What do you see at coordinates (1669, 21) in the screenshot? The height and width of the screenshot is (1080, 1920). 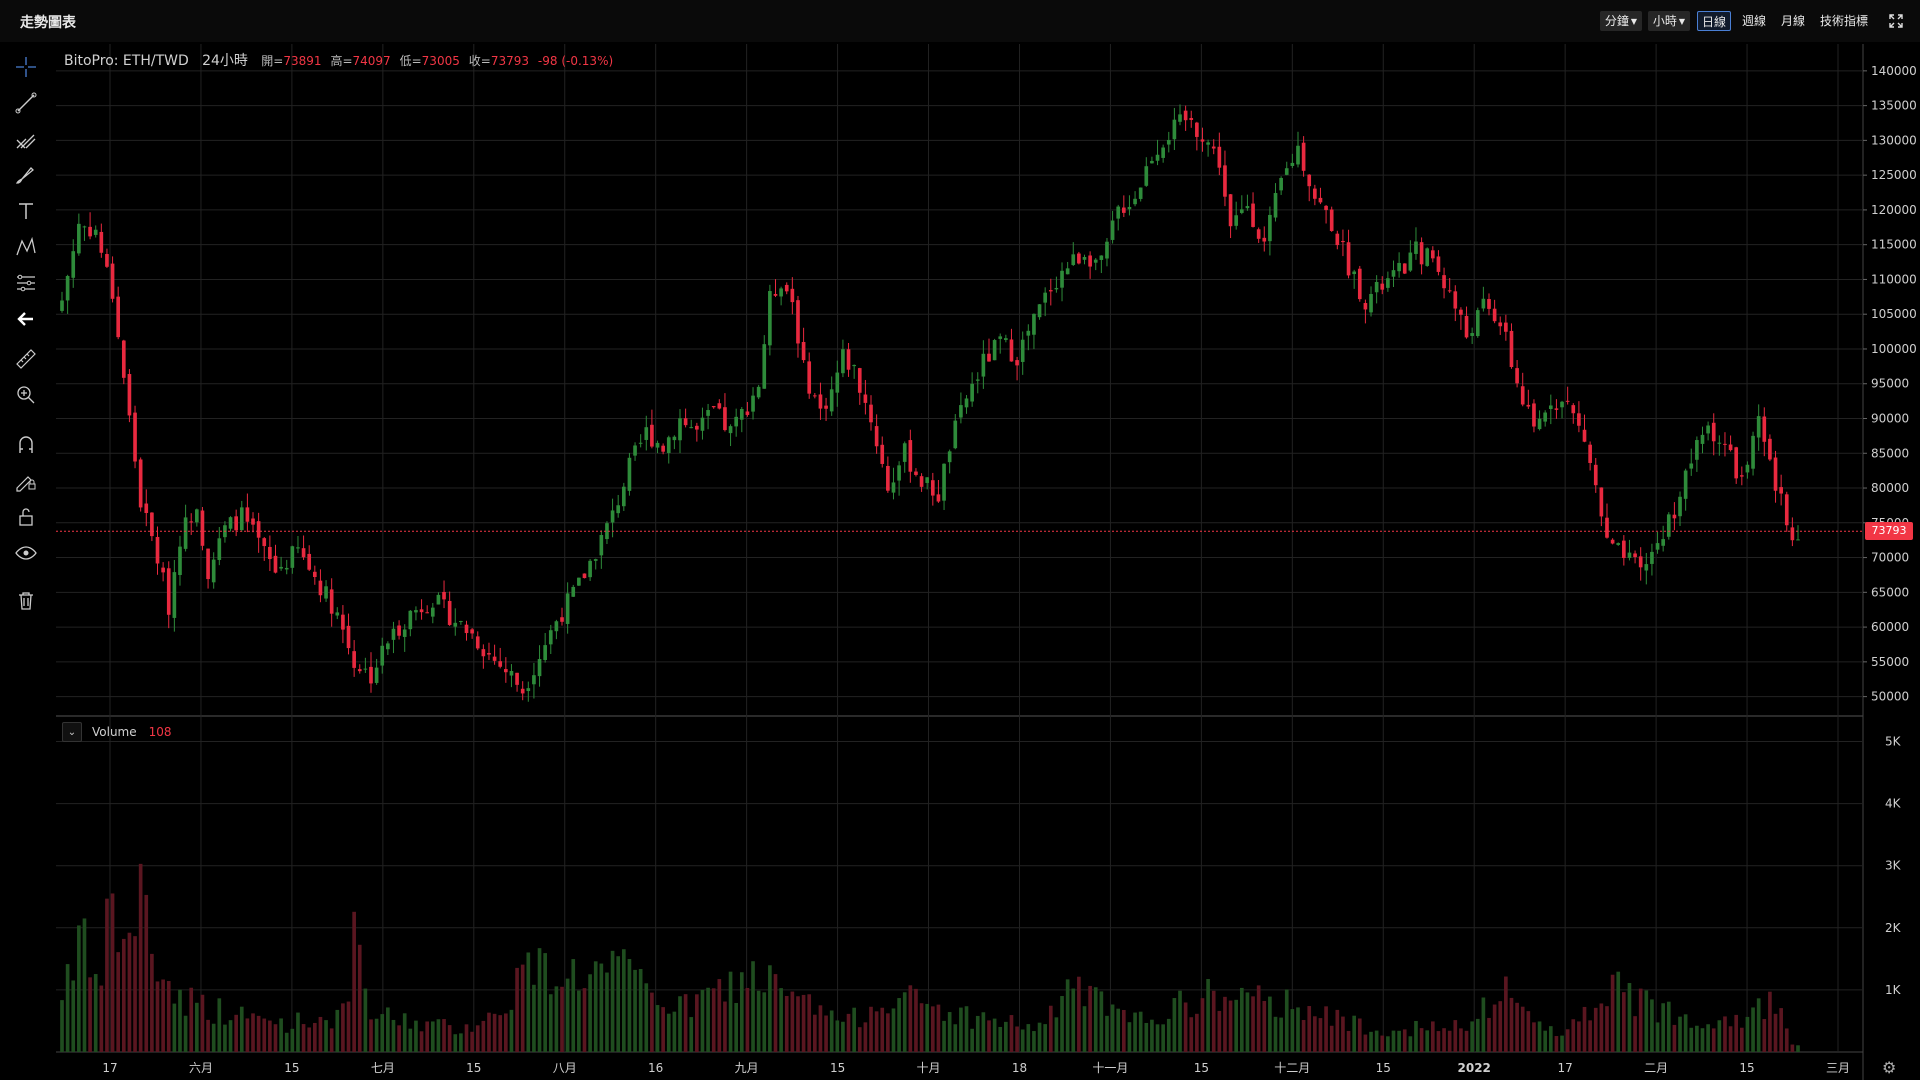 I see `hours-dropdown: 小時 ▼` at bounding box center [1669, 21].